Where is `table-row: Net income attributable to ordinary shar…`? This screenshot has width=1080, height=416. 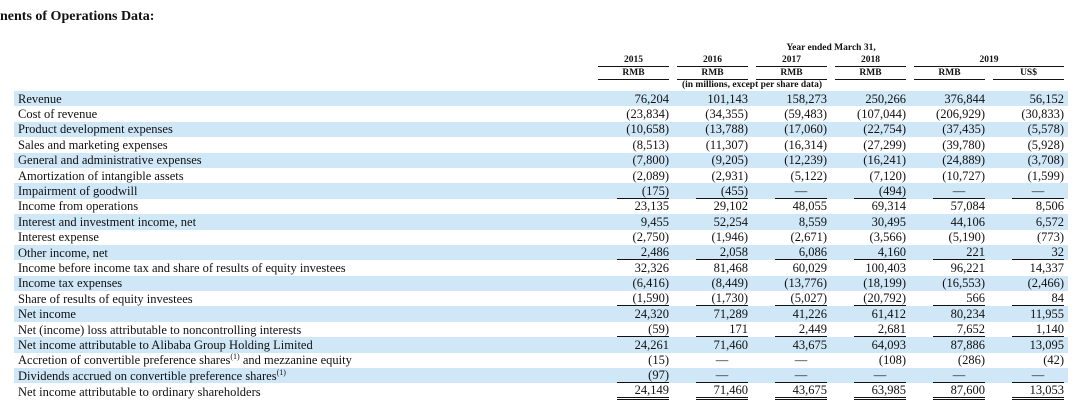 table-row: Net income attributable to ordinary shar… is located at coordinates (541, 392).